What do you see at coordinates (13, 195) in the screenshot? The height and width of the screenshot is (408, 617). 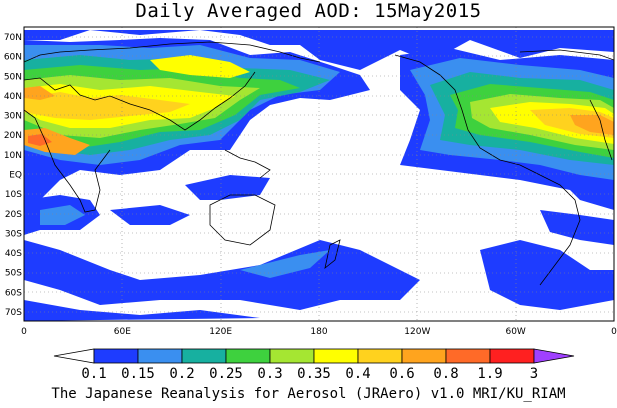 I see `latitude-label: 10S` at bounding box center [13, 195].